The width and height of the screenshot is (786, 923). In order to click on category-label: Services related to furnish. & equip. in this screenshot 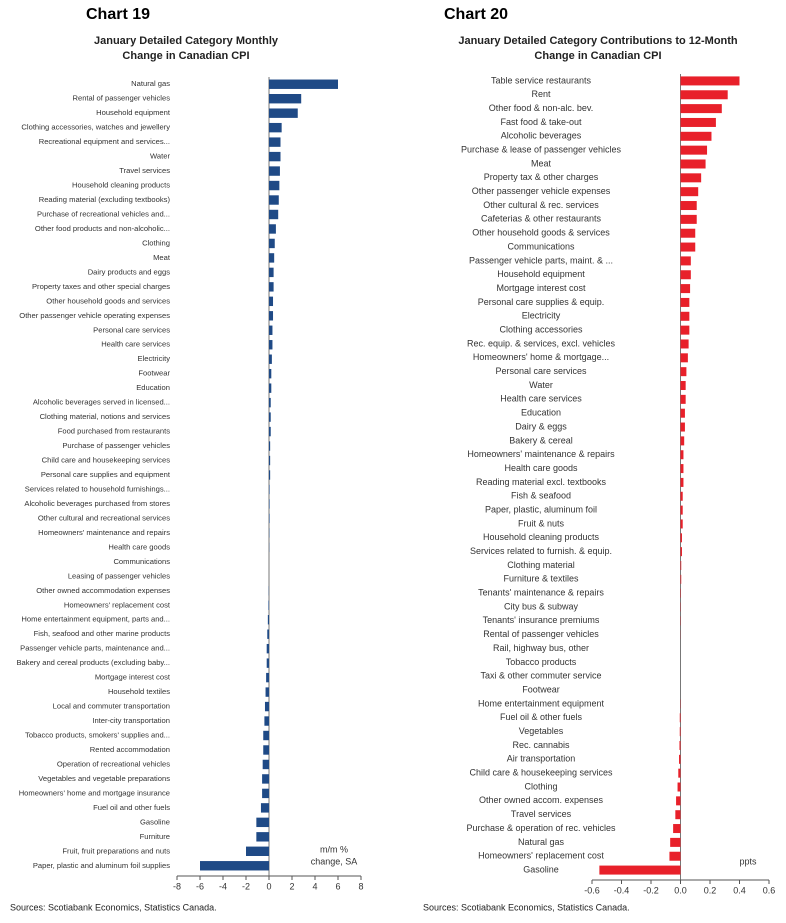, I will do `click(541, 551)`.